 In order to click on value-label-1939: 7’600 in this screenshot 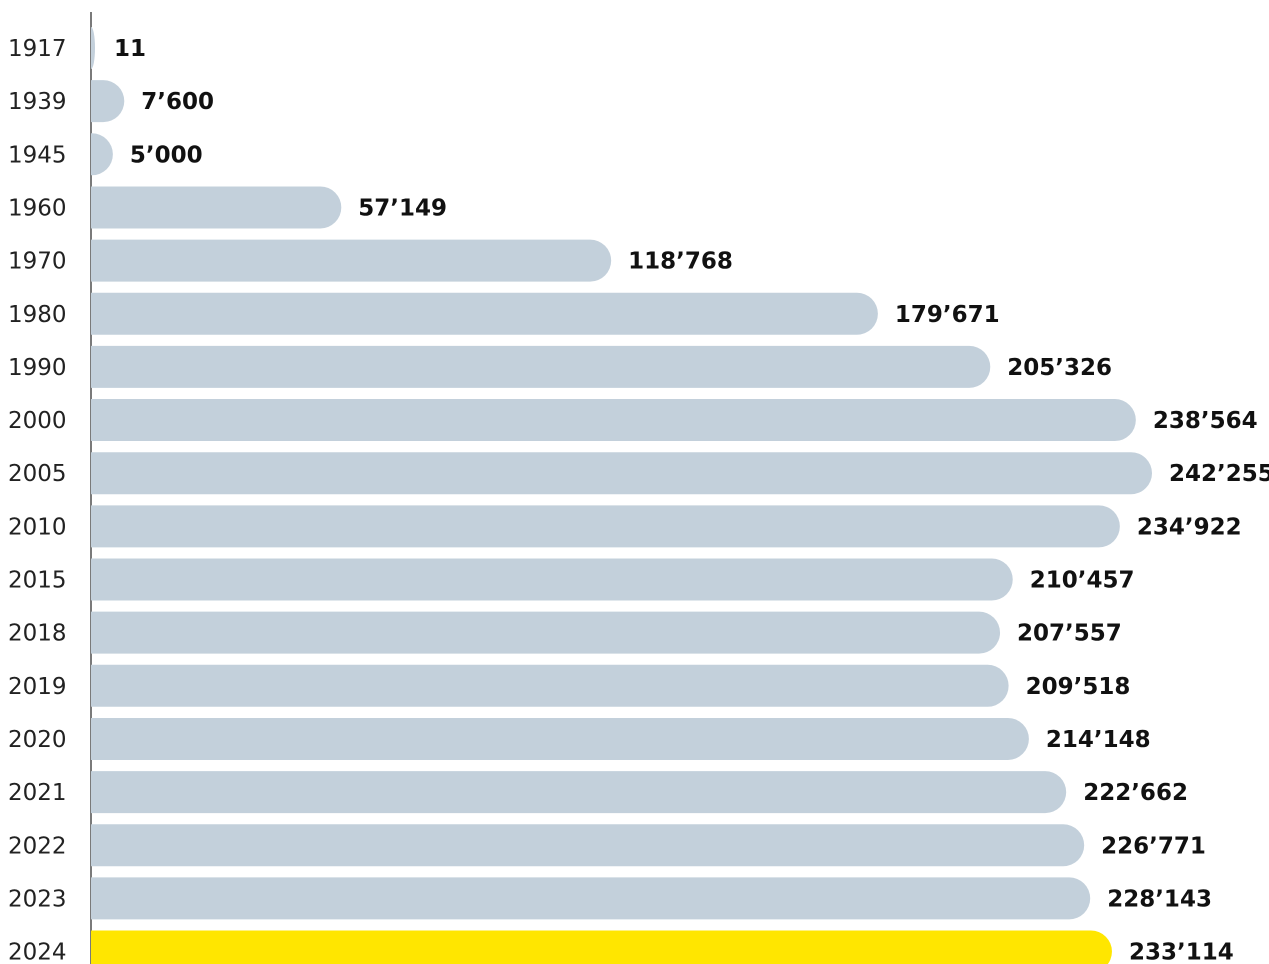, I will do `click(177, 102)`.